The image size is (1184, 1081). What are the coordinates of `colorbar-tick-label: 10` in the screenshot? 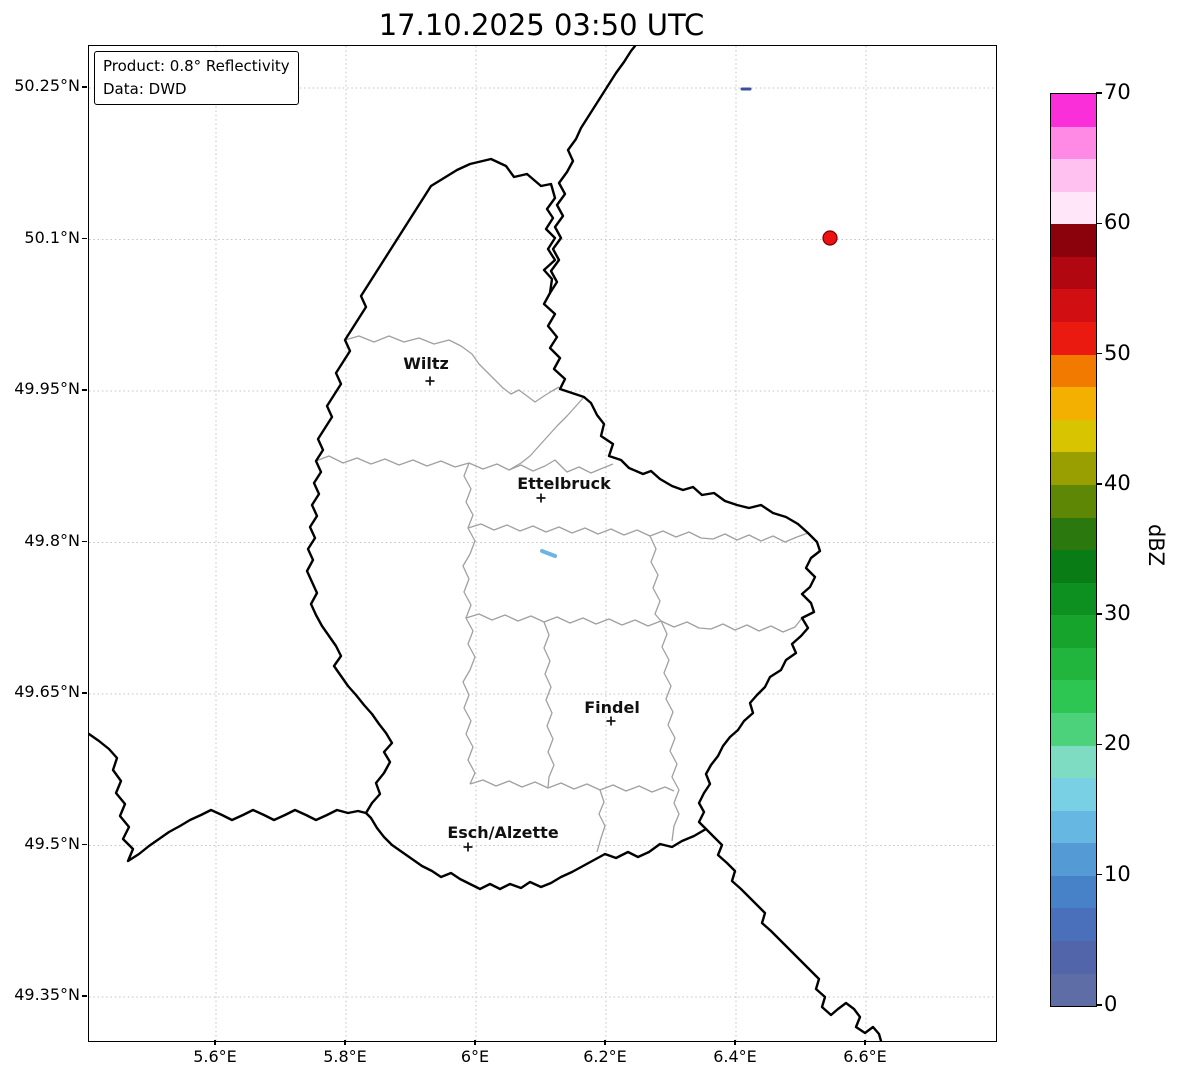 It's located at (1117, 873).